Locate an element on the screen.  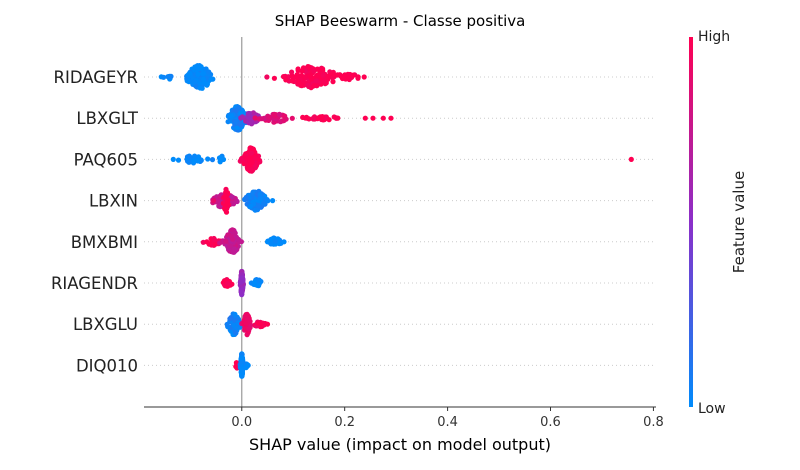
colorbar-title: Feature value is located at coordinates (739, 222).